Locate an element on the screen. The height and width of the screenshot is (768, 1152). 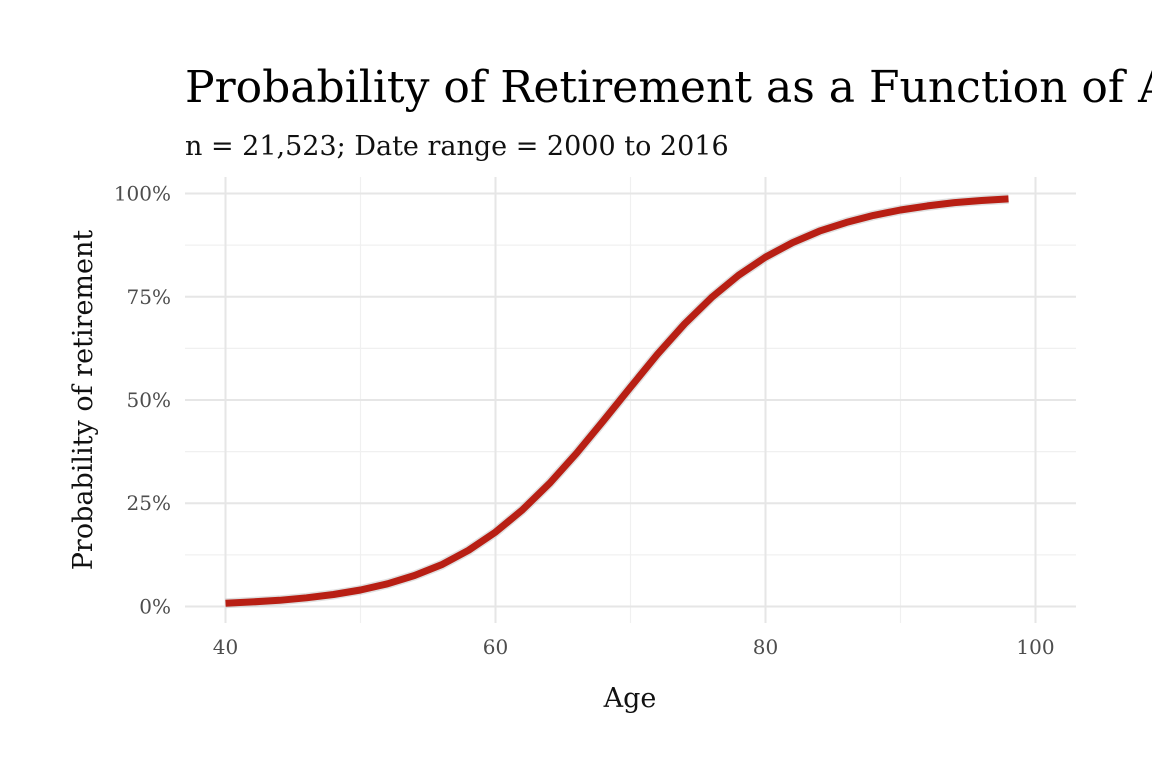
chart-subtitle: n = 21,523; Date range = 2000 to 2016 is located at coordinates (457, 146).